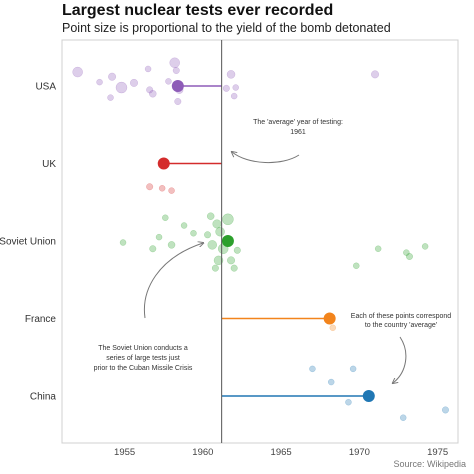  Describe the element at coordinates (368, 396) in the screenshot. I see `average-point-china` at that location.